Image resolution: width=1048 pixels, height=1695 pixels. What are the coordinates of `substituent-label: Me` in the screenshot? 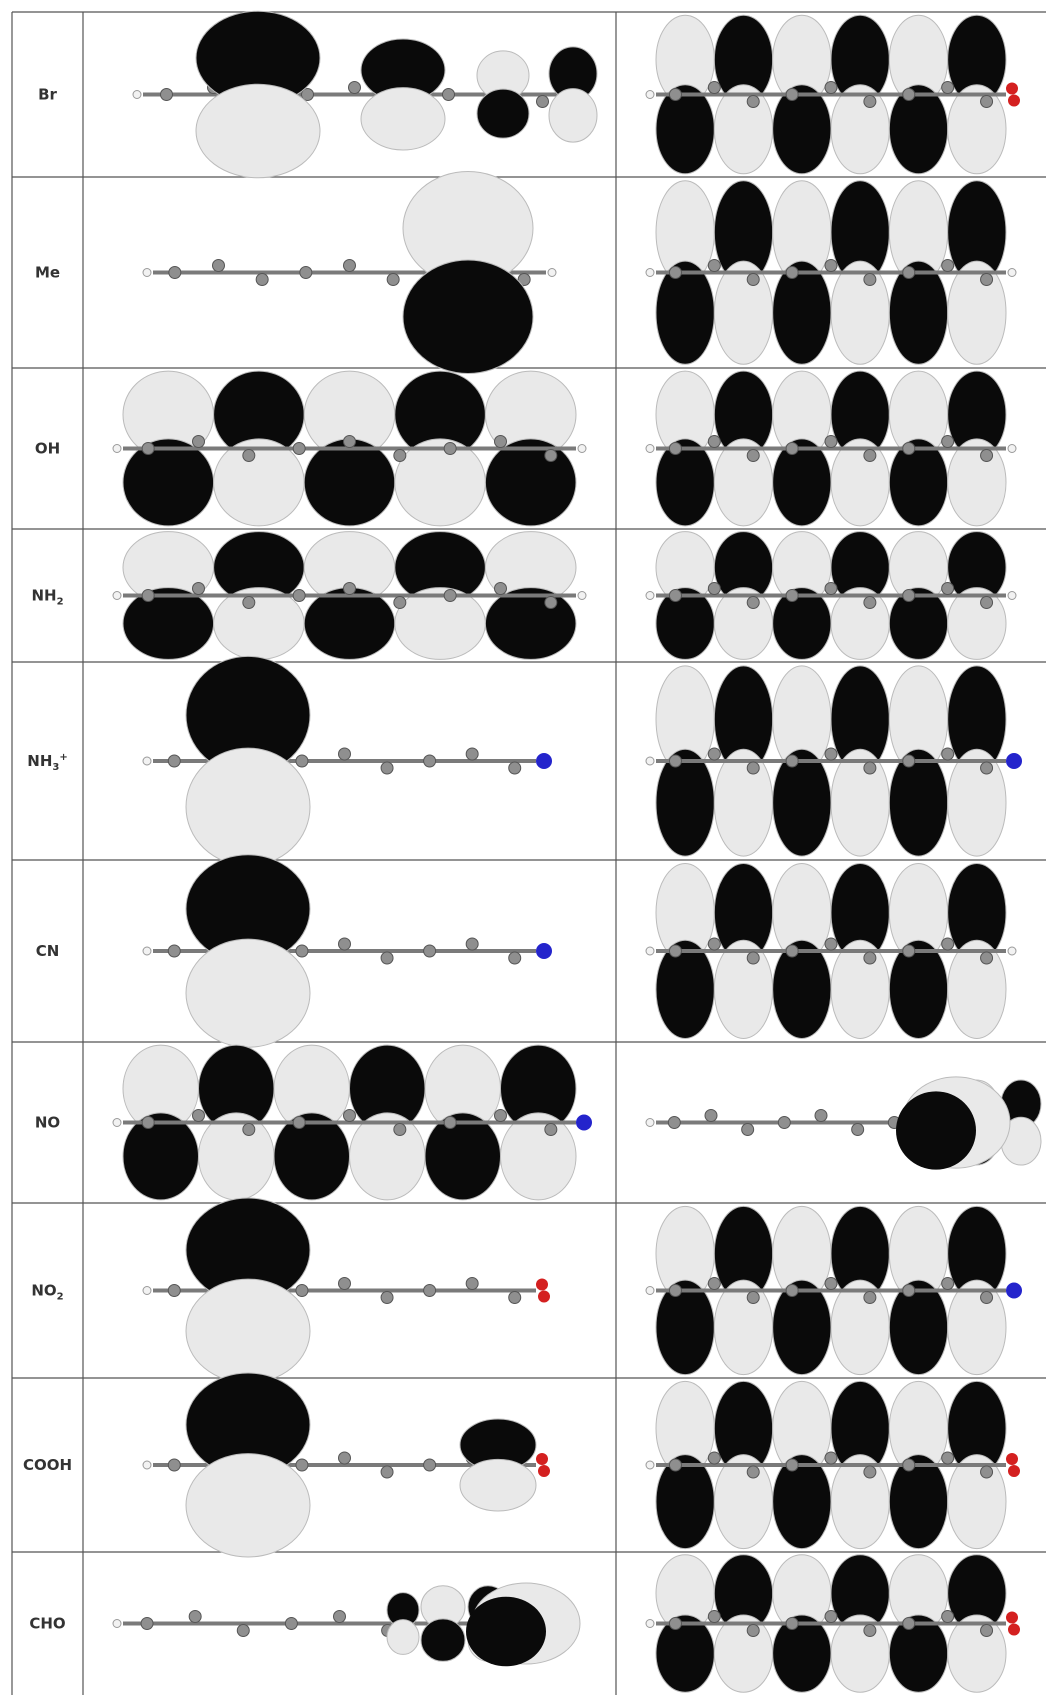 It's located at (47, 273).